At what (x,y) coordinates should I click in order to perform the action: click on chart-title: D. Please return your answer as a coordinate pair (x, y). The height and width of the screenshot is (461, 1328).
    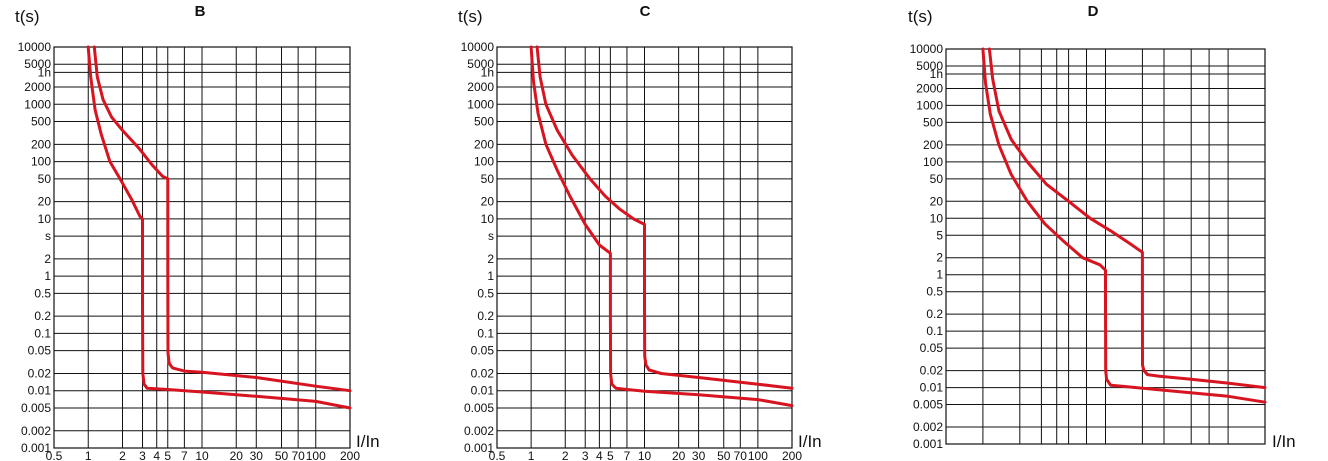
    Looking at the image, I should click on (1093, 11).